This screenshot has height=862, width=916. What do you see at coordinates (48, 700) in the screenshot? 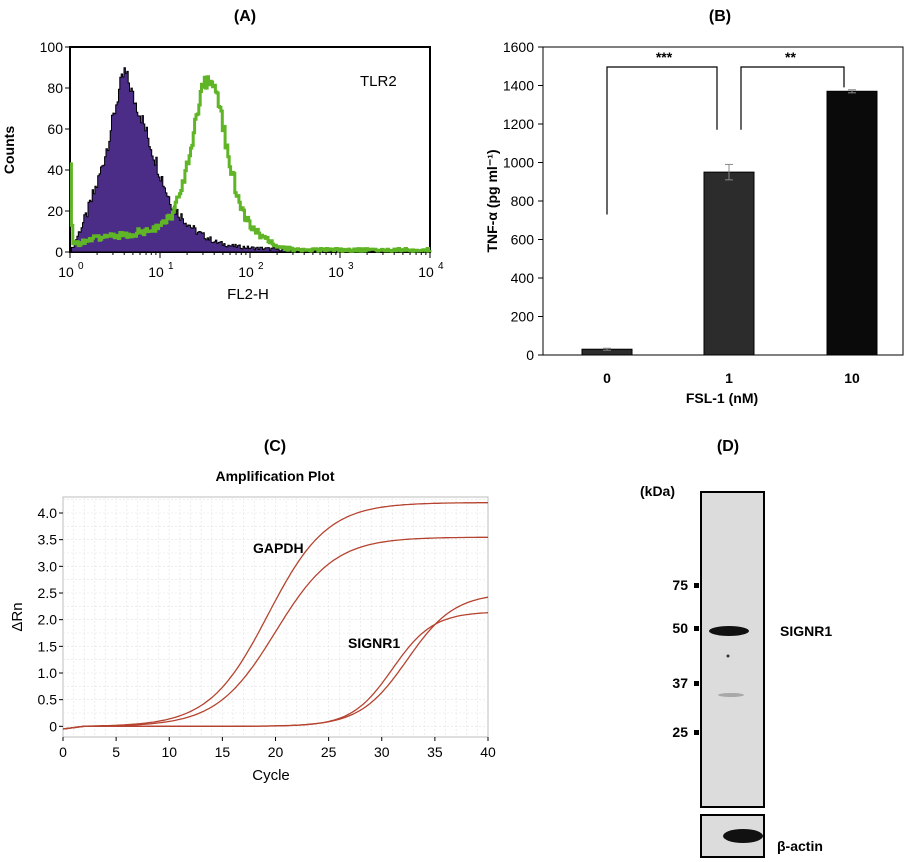
I see `c-ytick-label: 0.5` at bounding box center [48, 700].